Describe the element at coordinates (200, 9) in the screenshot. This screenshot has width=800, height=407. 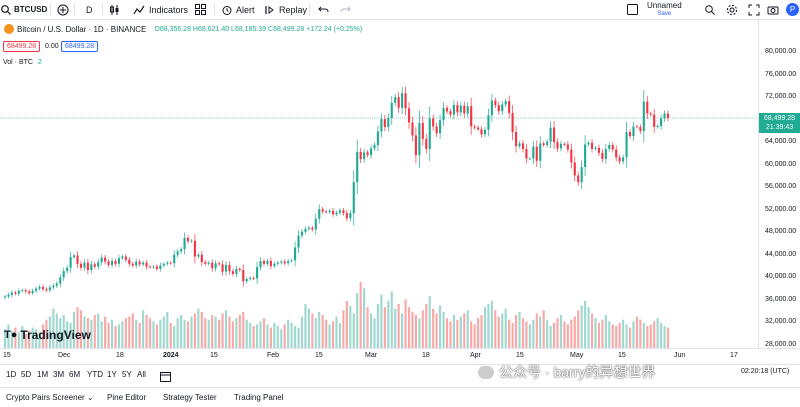
I see `templates-button` at that location.